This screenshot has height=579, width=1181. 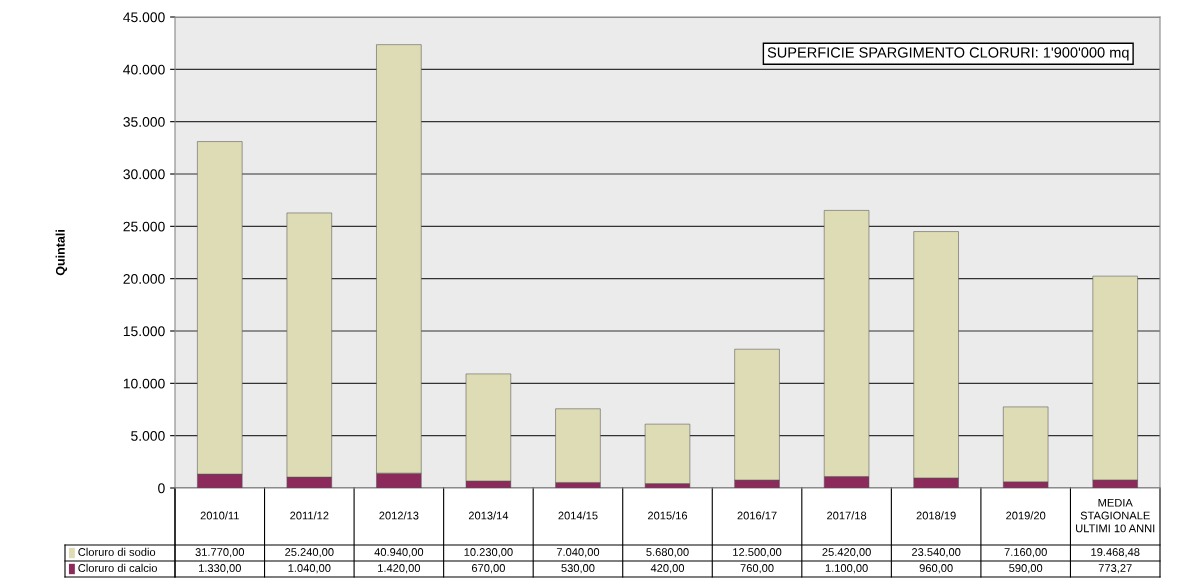 I want to click on x-tick-label: 2015/16, so click(x=667, y=515).